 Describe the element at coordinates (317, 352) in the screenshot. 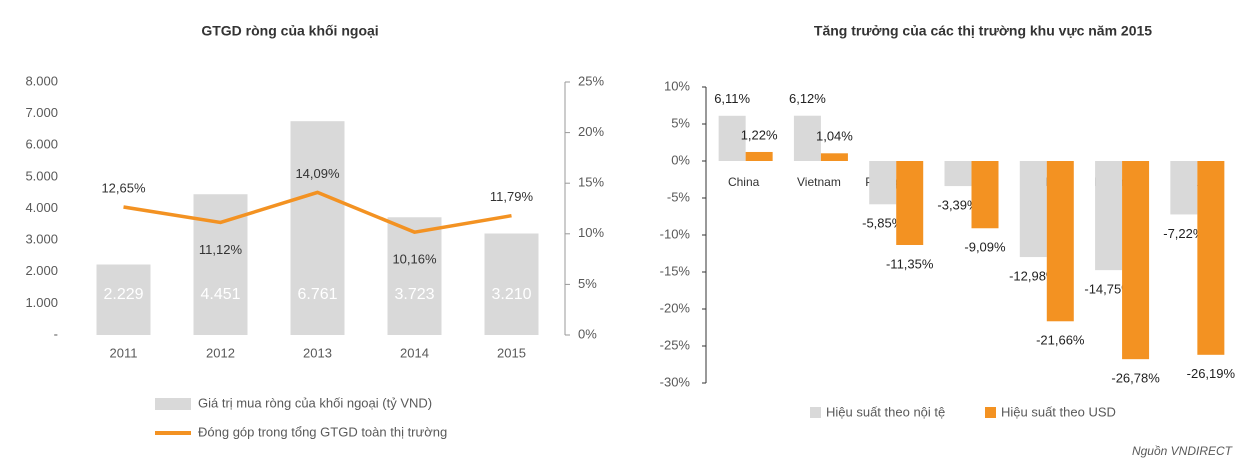

I see `x-tick-label: 2013` at that location.